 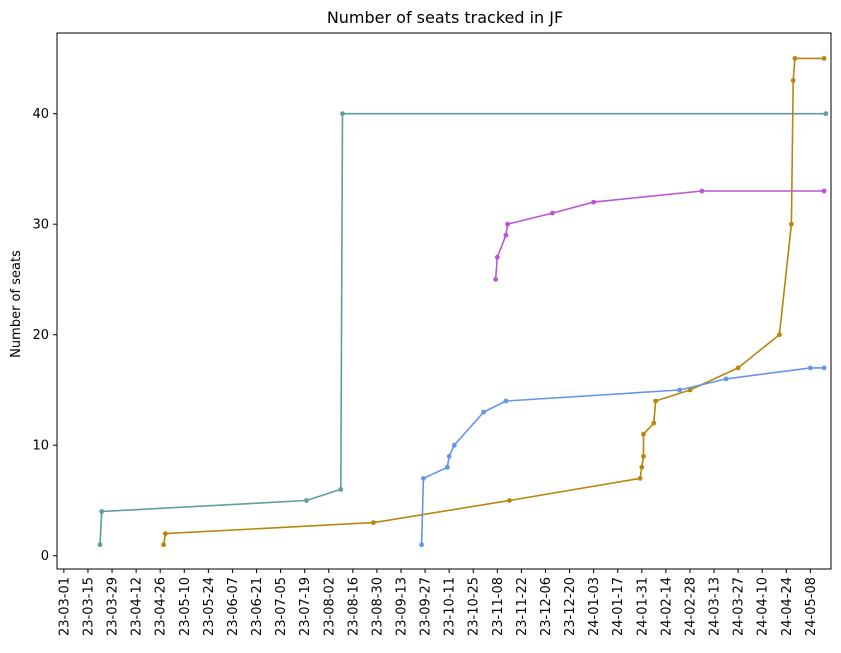 What do you see at coordinates (377, 606) in the screenshot?
I see `x-tick-label-14: 23-08-30` at bounding box center [377, 606].